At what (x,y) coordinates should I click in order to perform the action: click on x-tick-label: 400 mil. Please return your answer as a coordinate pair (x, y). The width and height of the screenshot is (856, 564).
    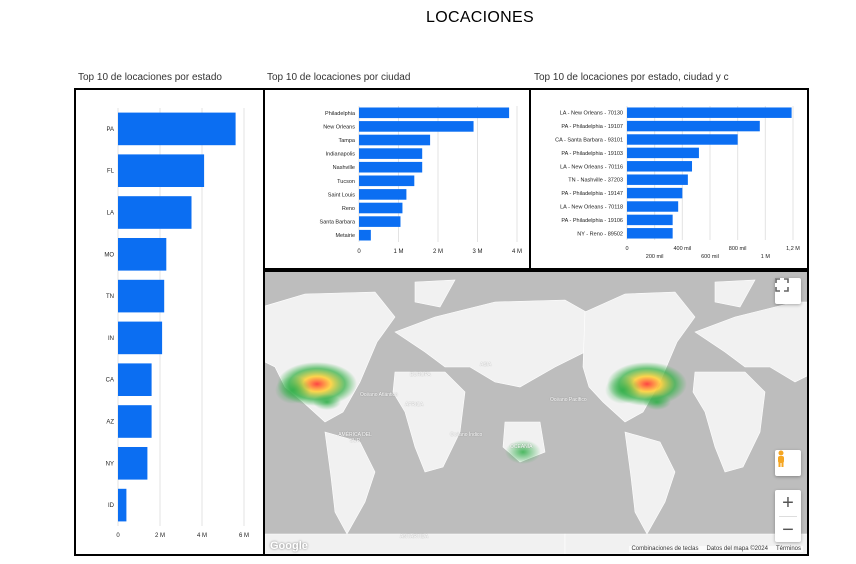
    Looking at the image, I should click on (682, 249).